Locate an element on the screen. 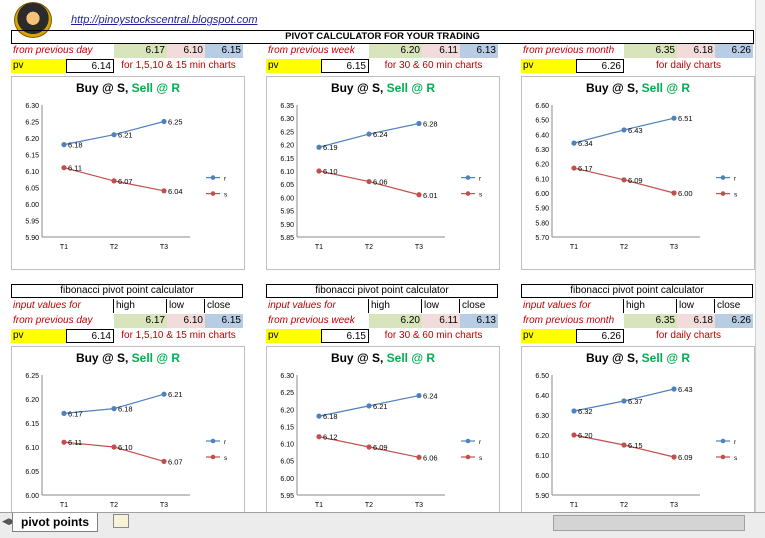 This screenshot has width=765, height=538. data-label-r: 6.19 is located at coordinates (330, 147).